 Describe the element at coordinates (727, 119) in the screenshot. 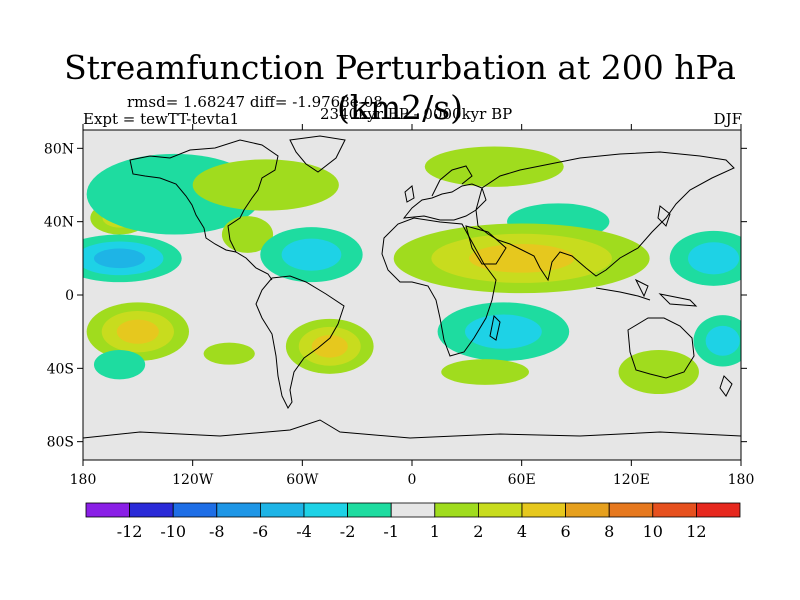

I see `season-label: DJF` at that location.